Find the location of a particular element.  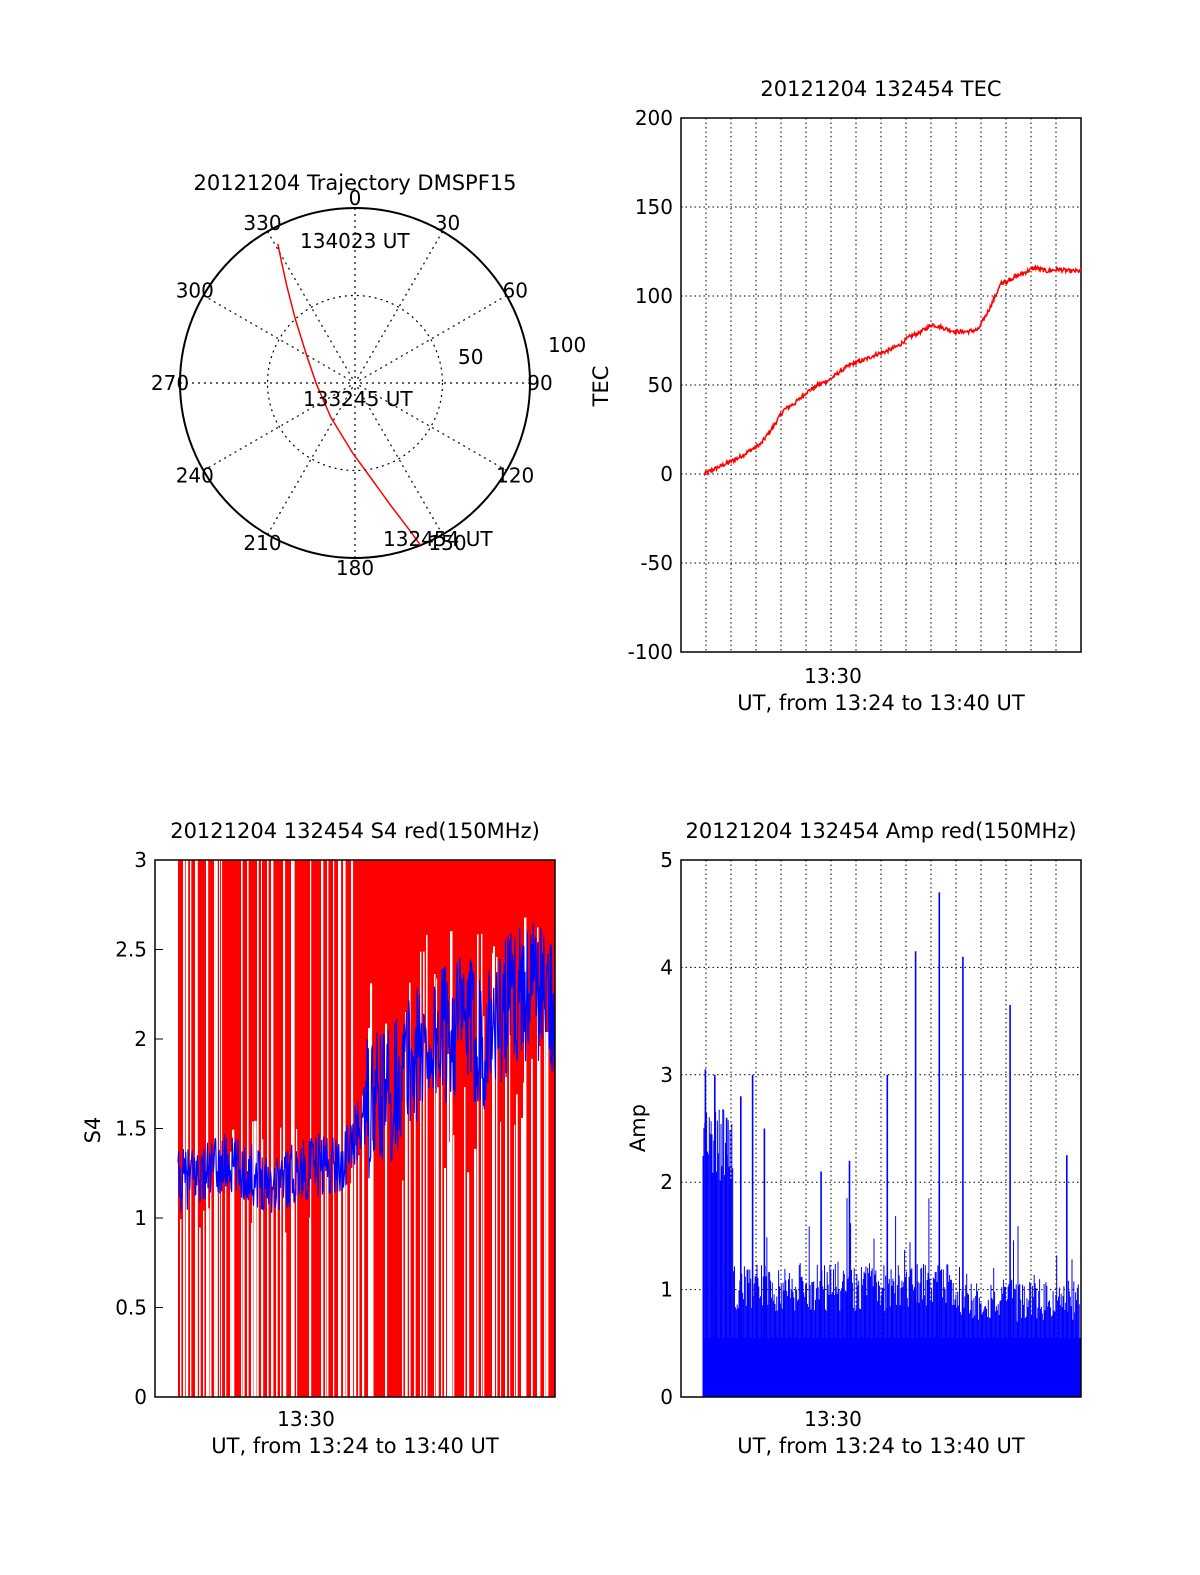

s4-y-ticks: 0 0.5 1 1.5 2 2.5 3 is located at coordinates (139, 1128).